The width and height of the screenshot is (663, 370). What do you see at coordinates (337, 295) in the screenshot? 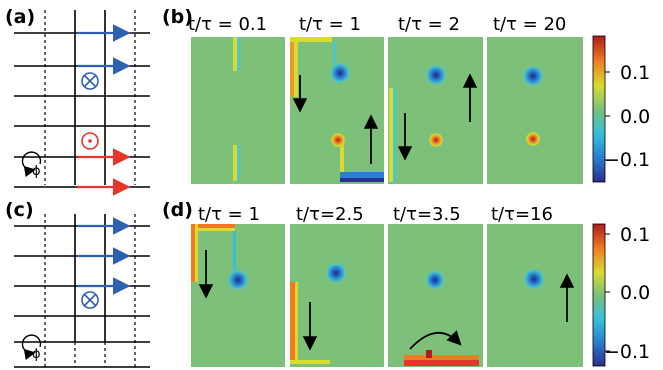
I see `density-map-d2` at bounding box center [337, 295].